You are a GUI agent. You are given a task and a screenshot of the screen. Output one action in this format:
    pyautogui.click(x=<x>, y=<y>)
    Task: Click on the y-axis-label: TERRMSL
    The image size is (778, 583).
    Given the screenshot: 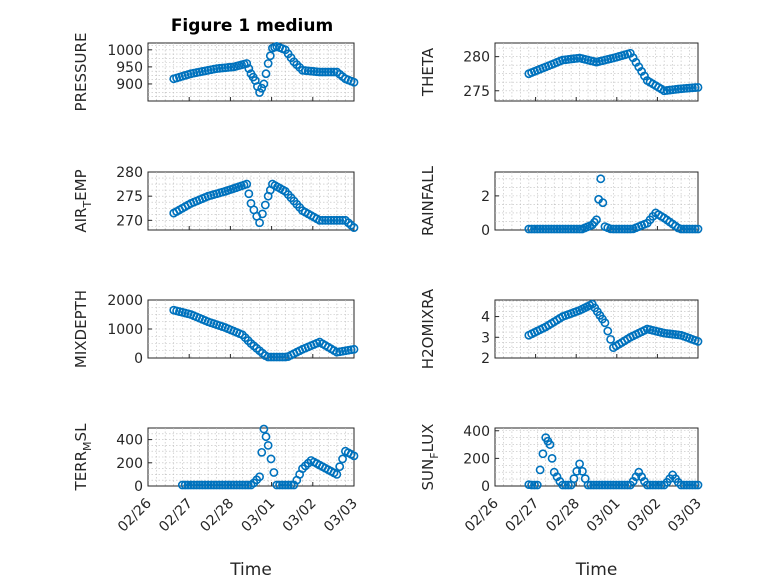 What is the action you would take?
    pyautogui.click(x=83, y=457)
    